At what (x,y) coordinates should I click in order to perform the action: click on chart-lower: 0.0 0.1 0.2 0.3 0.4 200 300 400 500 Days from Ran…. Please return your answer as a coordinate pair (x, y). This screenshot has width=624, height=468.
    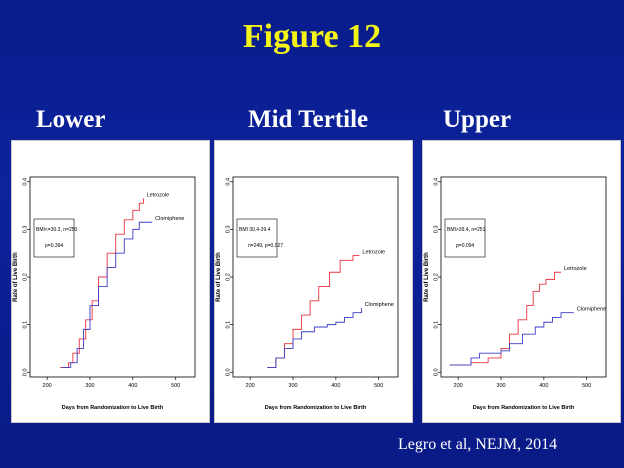
    Looking at the image, I should click on (104, 293).